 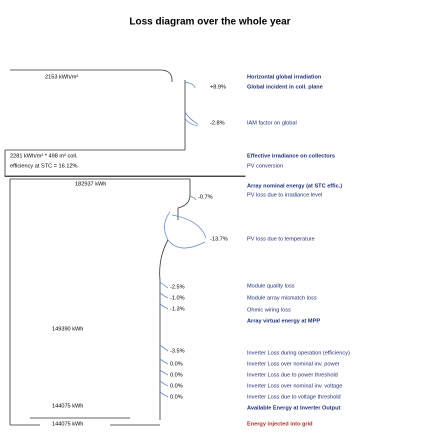 I want to click on description: Horizontal global irradiation, so click(x=284, y=77).